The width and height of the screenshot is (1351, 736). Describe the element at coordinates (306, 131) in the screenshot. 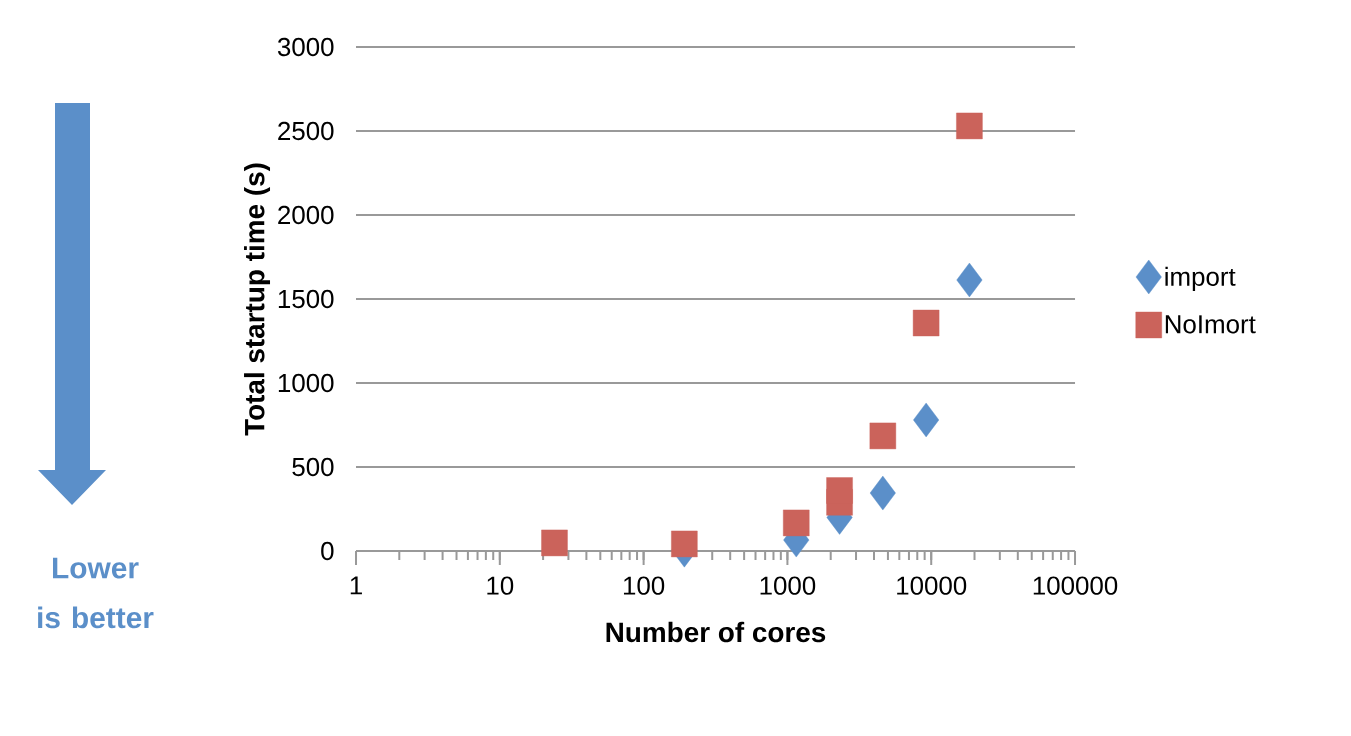

I see `y-tick-label: 2500` at that location.